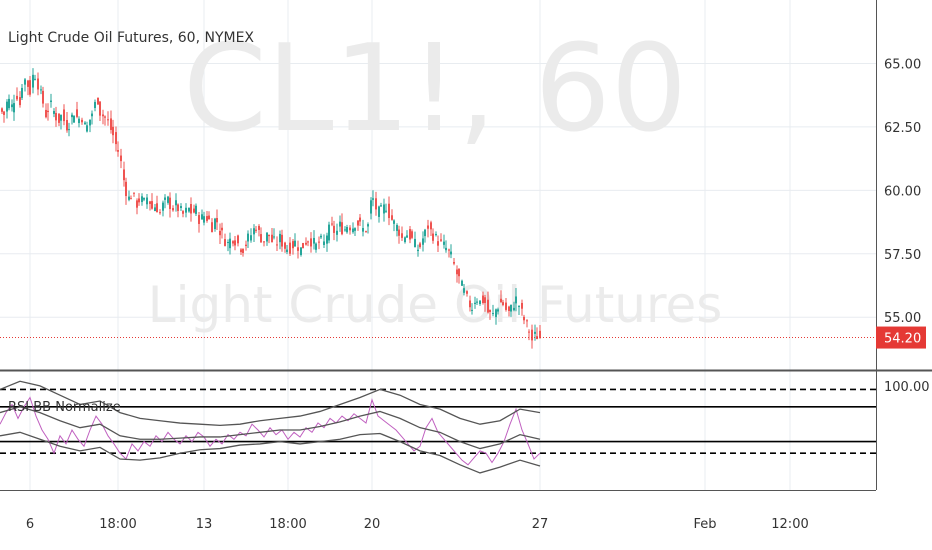 The image size is (932, 550). What do you see at coordinates (902, 191) in the screenshot?
I see `price-axis: 65.00 62.50 60.00 57.50 55.00` at bounding box center [902, 191].